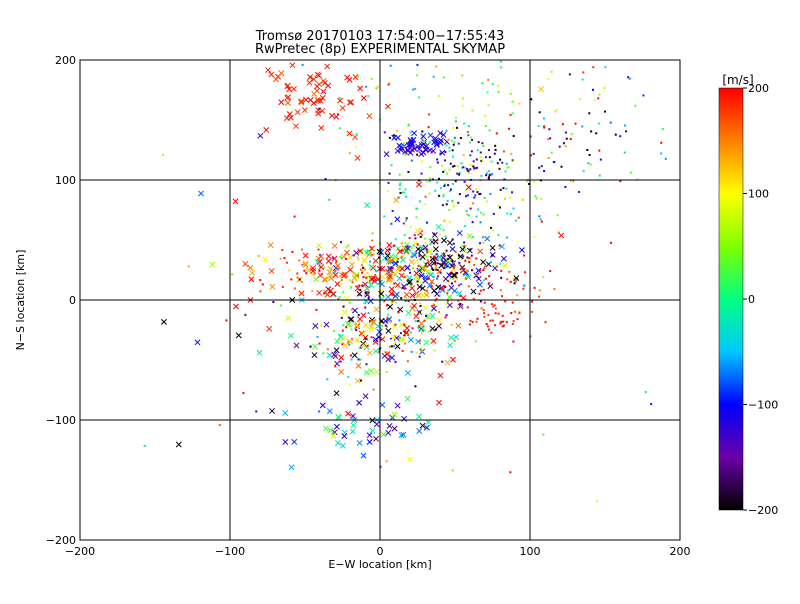 The width and height of the screenshot is (800, 604). What do you see at coordinates (751, 299) in the screenshot?
I see `colorbar-tick-label: 0` at bounding box center [751, 299].